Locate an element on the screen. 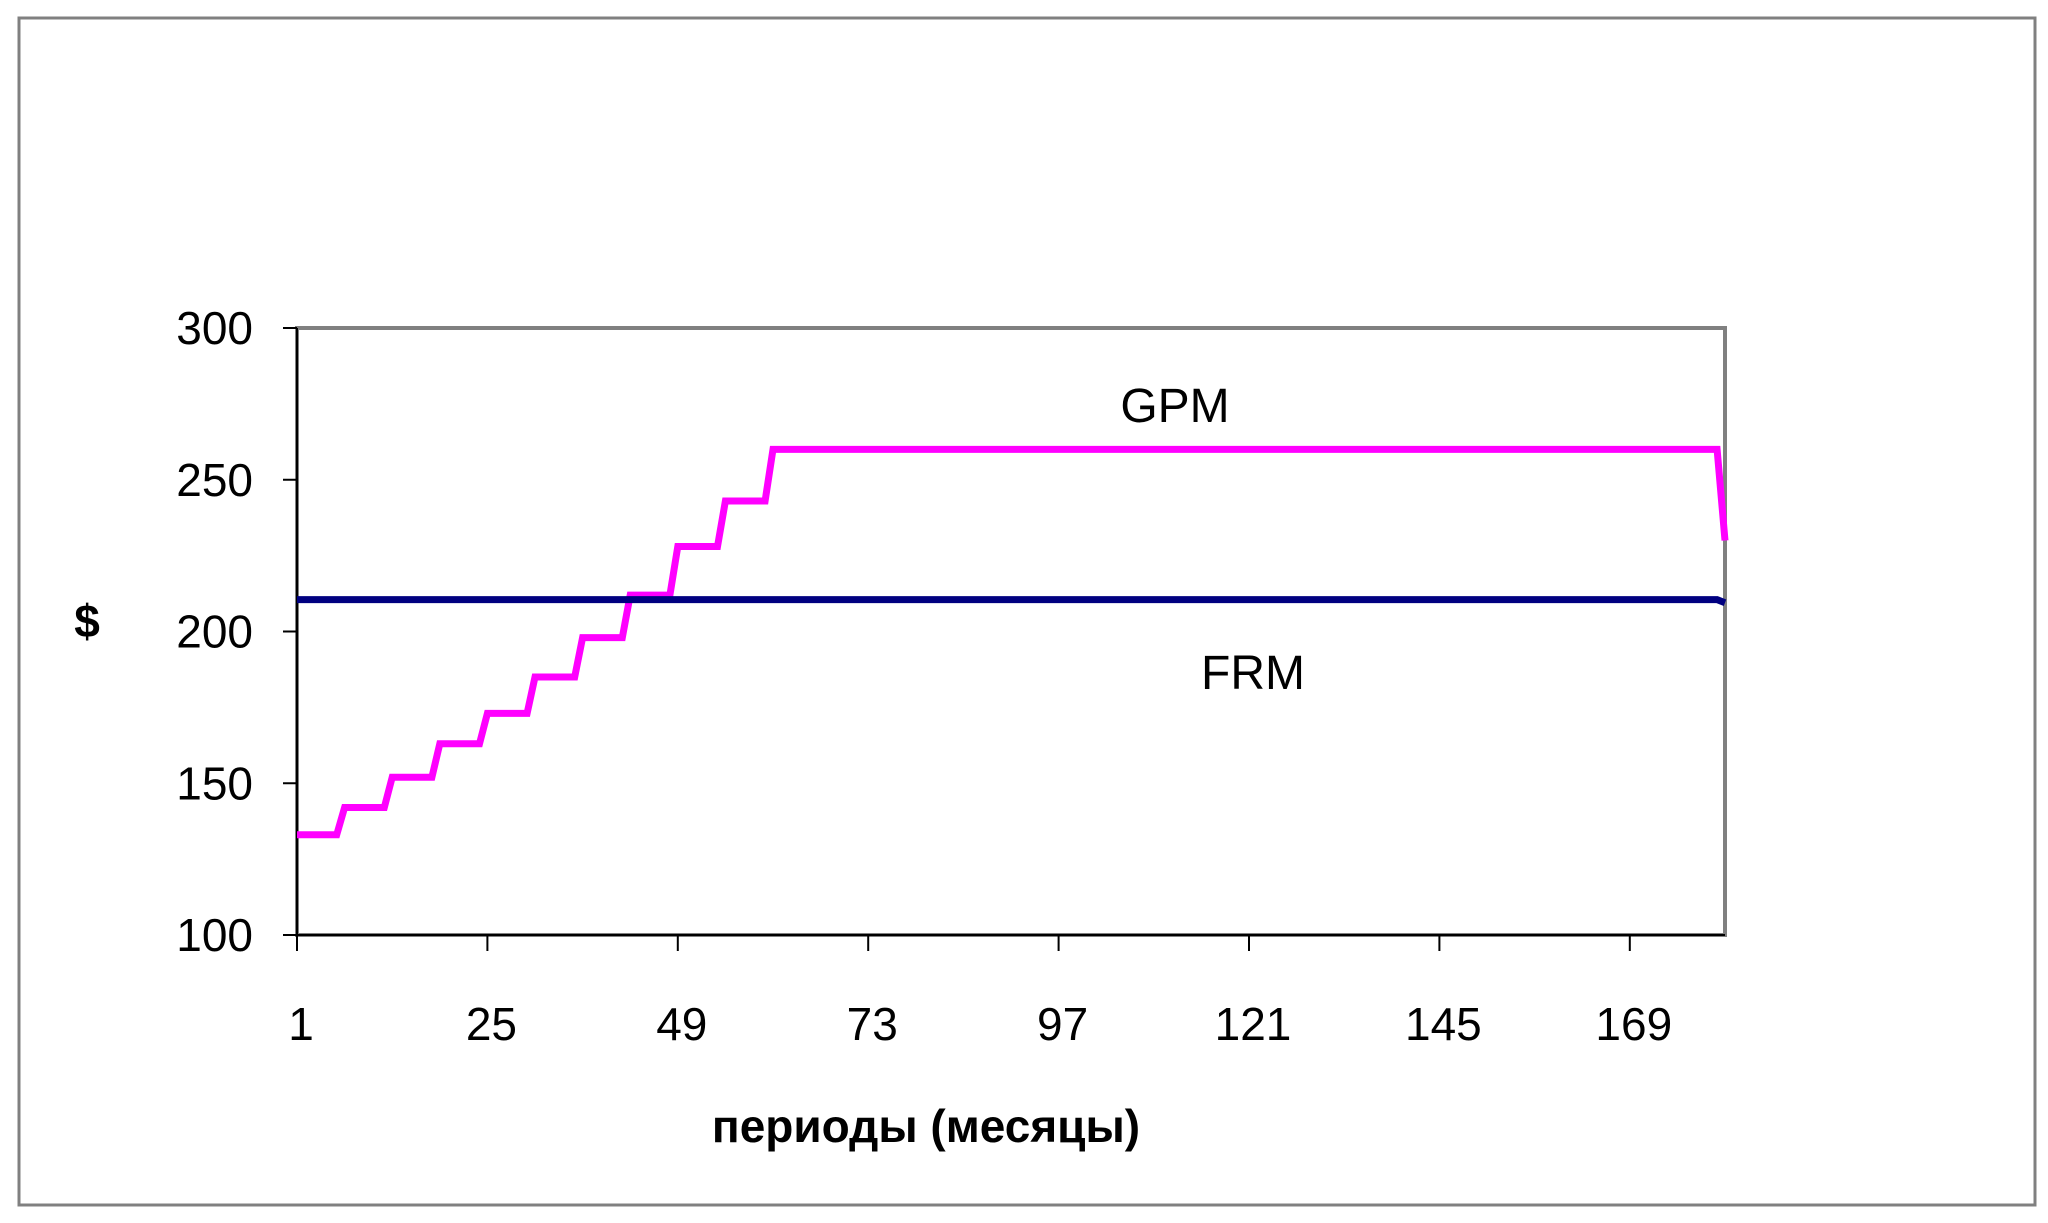 The image size is (2048, 1223). y-tick-label: 250 is located at coordinates (214, 480).